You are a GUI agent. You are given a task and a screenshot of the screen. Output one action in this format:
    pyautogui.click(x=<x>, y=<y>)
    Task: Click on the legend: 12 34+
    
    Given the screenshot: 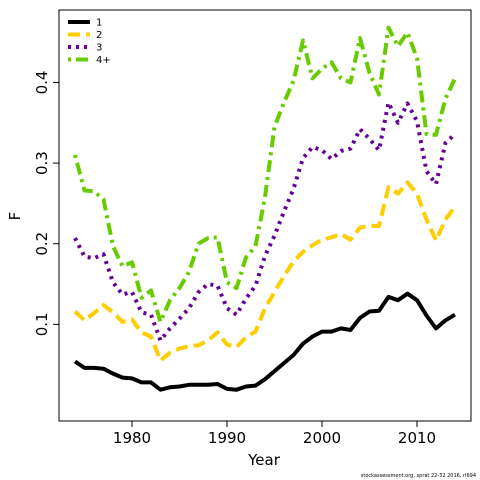 What is the action you would take?
    pyautogui.click(x=89, y=42)
    